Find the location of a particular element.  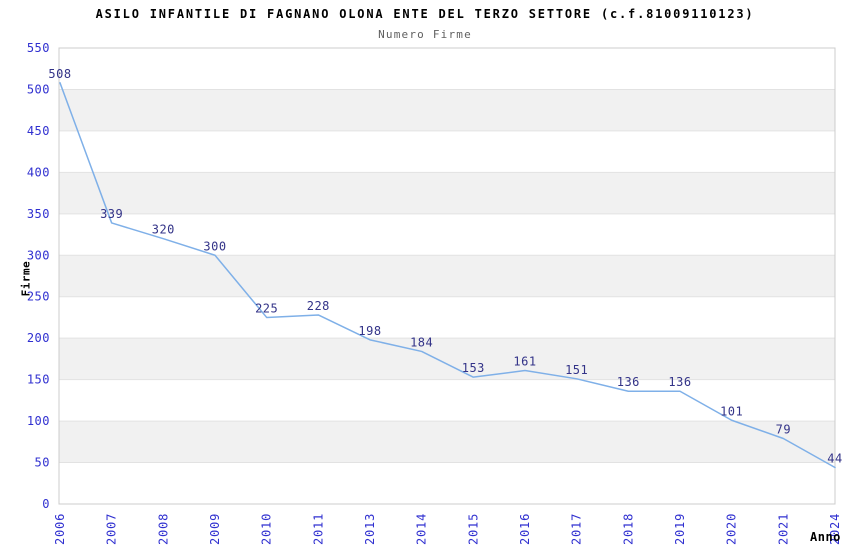

x-tick-label: 2015 is located at coordinates (473, 529).